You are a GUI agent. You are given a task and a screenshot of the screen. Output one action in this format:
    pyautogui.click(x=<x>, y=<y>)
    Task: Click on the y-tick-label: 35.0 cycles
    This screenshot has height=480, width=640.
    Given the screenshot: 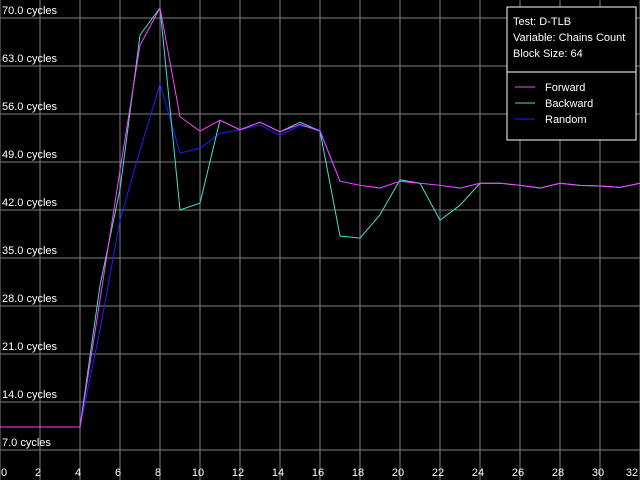 What is the action you would take?
    pyautogui.click(x=30, y=251)
    